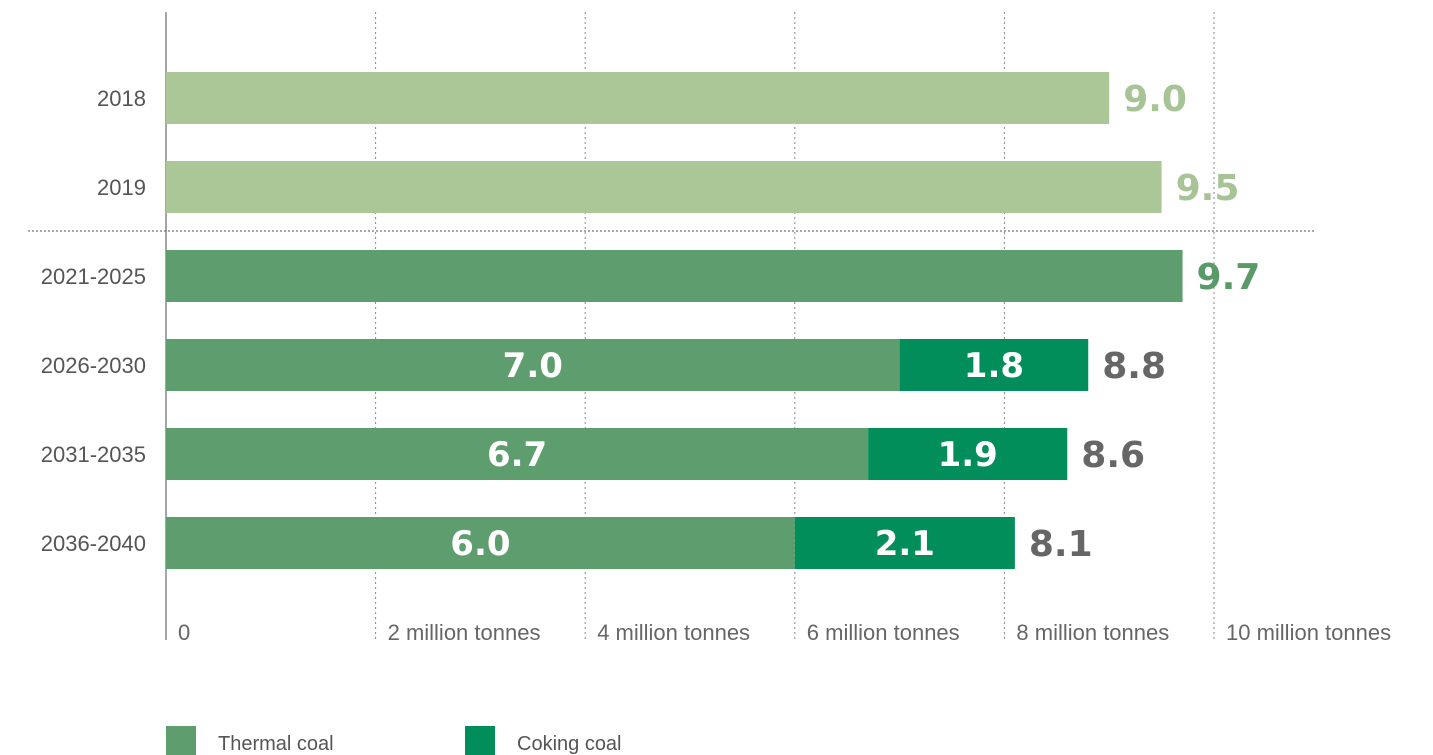 The image size is (1433, 755). Describe the element at coordinates (394, 740) in the screenshot. I see `legend: Thermal coal Coking coal` at that location.